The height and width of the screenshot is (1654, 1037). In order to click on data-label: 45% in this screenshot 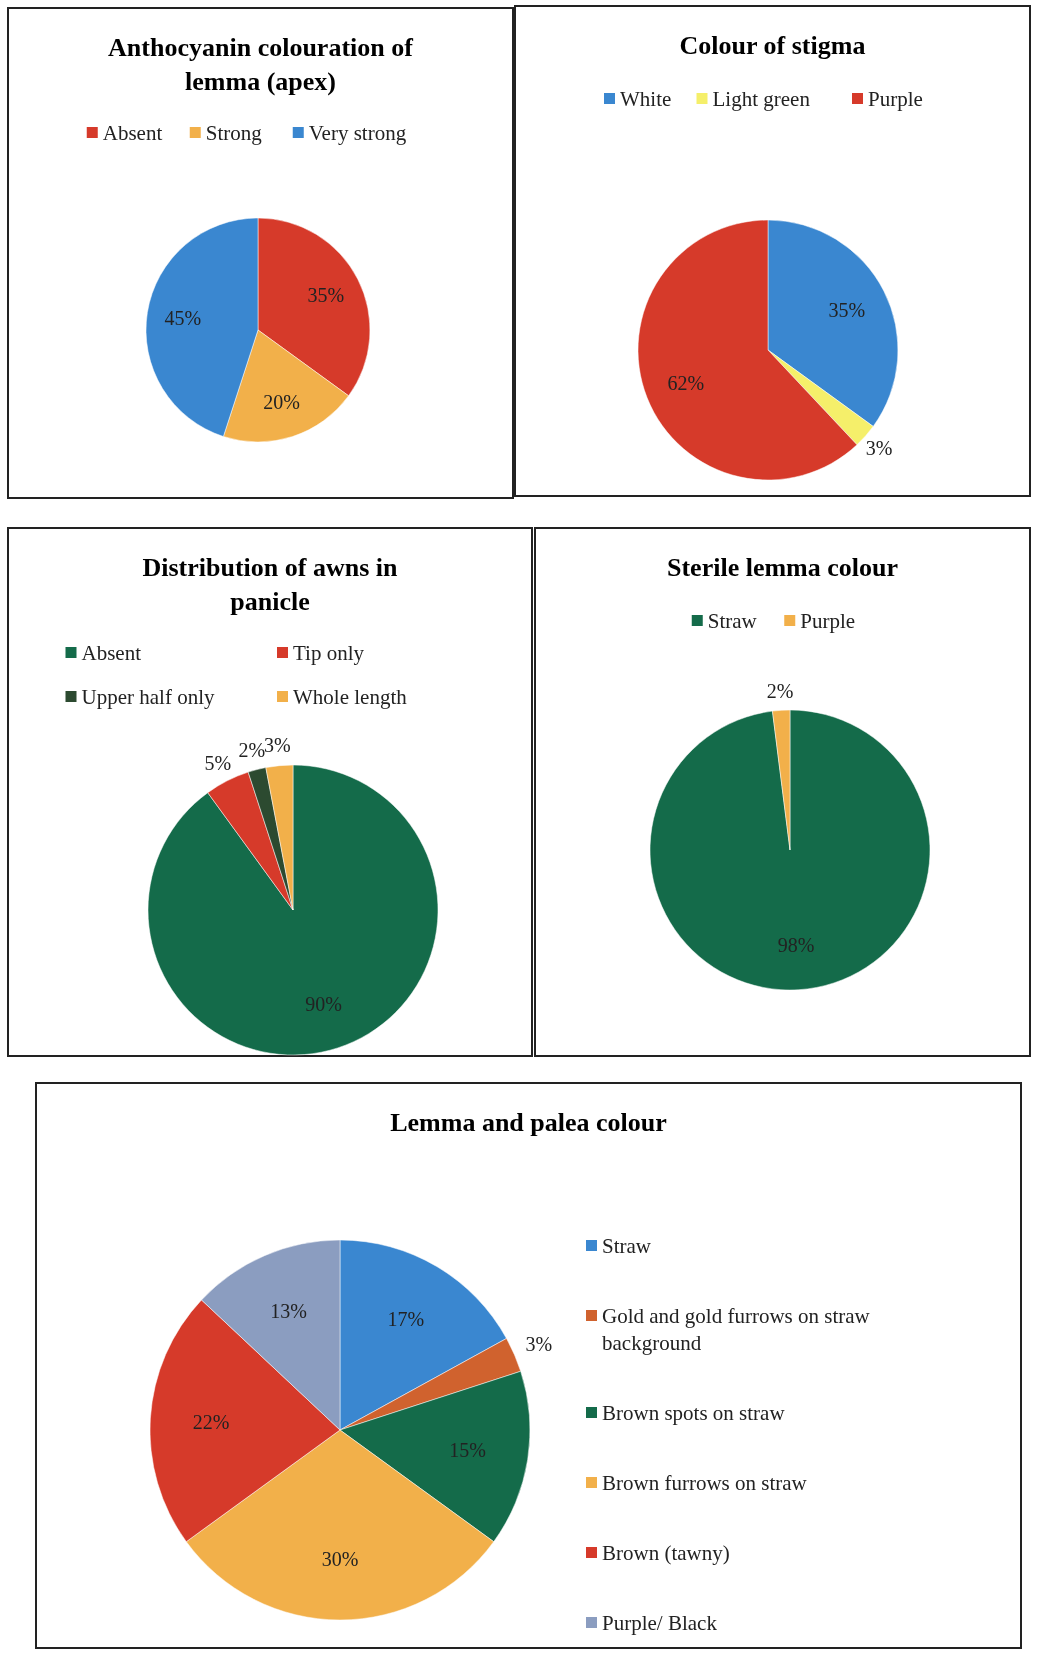, I will do `click(183, 318)`.